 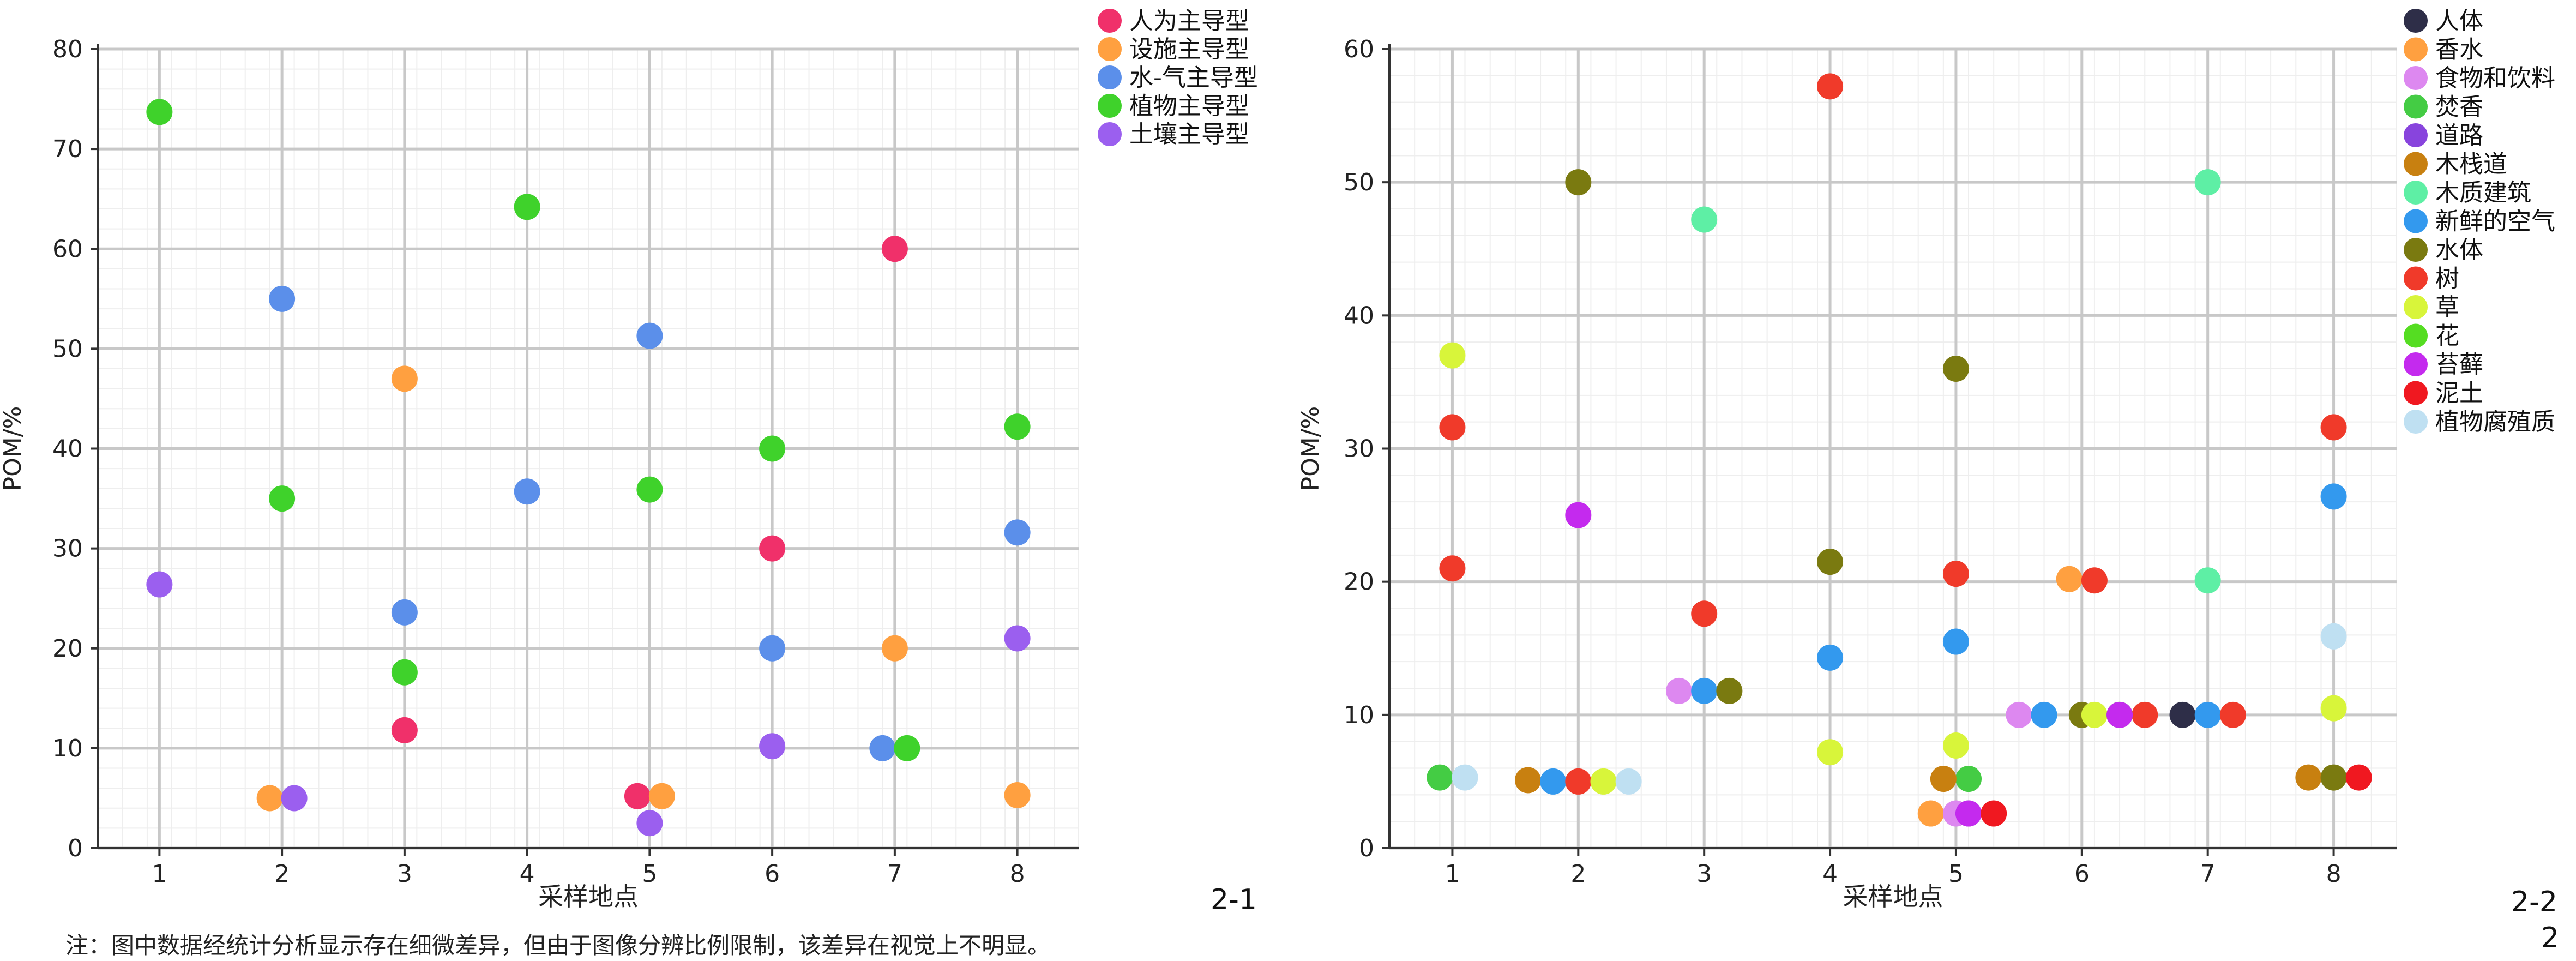 What do you see at coordinates (1189, 49) in the screenshot?
I see `legend-label: 设施主导型` at bounding box center [1189, 49].